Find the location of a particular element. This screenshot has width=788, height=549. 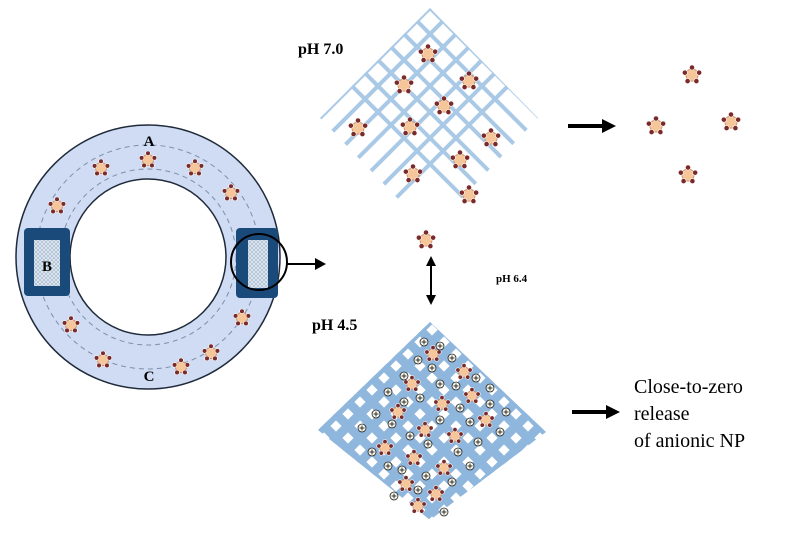

ph-mid-label: pH 6.4 is located at coordinates (512, 279).